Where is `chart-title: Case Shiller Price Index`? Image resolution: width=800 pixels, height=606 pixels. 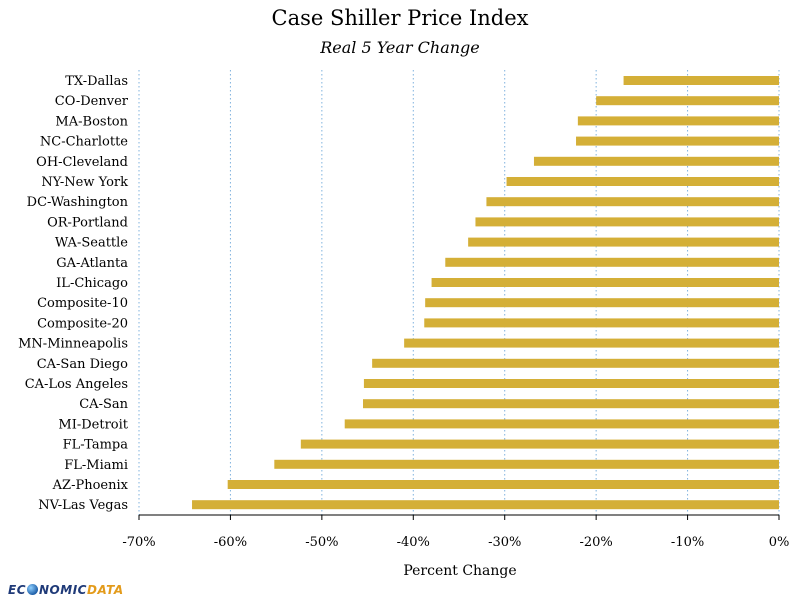
chart-title: Case Shiller Price Index is located at coordinates (400, 18).